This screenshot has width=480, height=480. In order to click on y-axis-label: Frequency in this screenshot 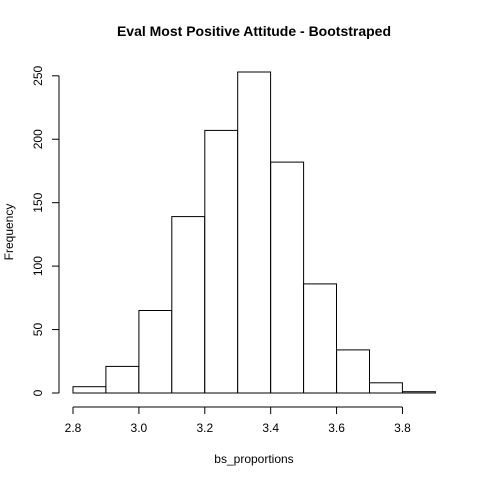, I will do `click(9, 232)`.